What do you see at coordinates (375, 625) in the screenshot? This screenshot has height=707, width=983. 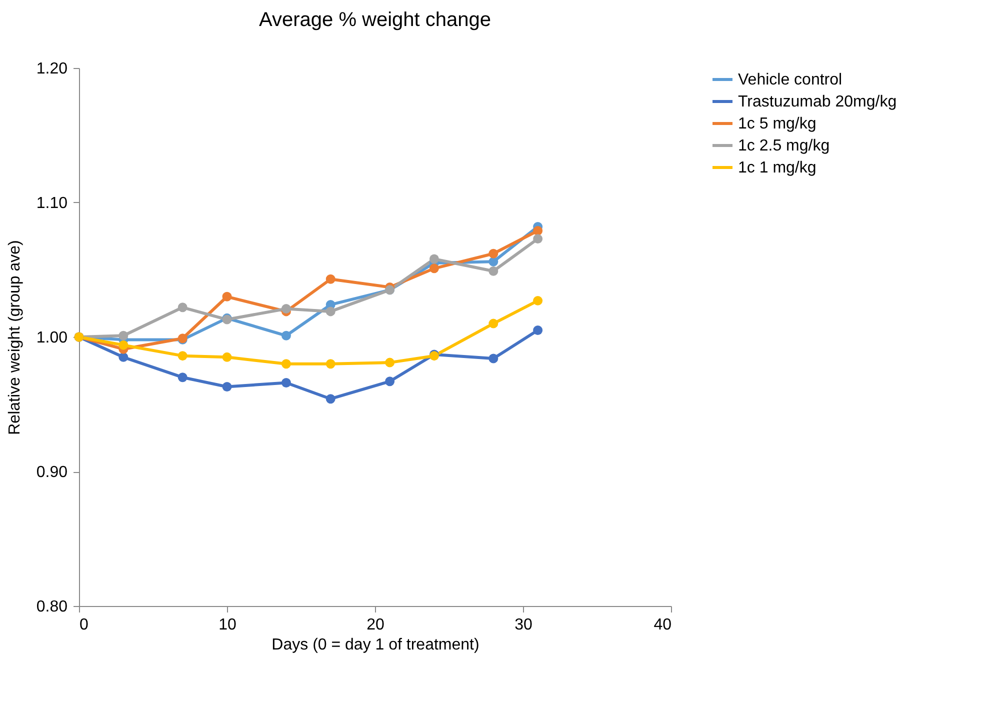 I see `x-tick-label: 20` at bounding box center [375, 625].